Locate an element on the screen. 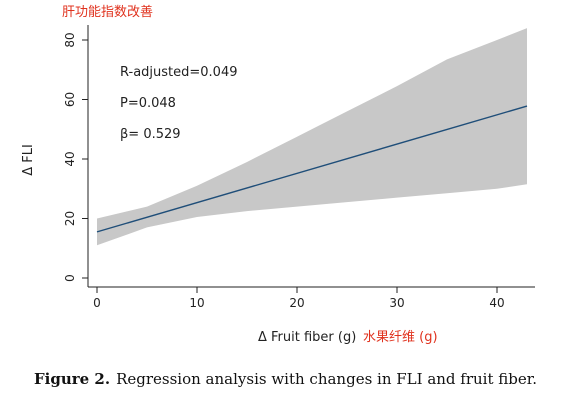 Image resolution: width=585 pixels, height=402 pixels. y-axis-label: Δ FLI is located at coordinates (28, 160).